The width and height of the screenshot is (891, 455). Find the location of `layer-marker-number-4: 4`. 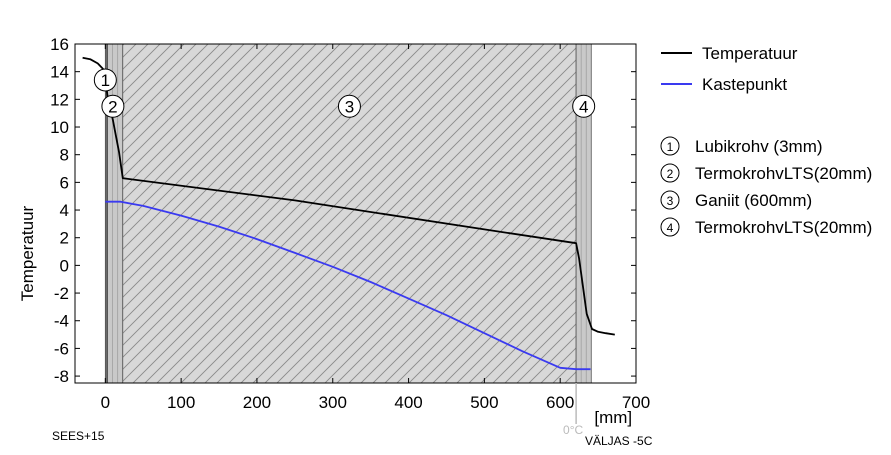

layer-marker-number-4: 4 is located at coordinates (583, 106).